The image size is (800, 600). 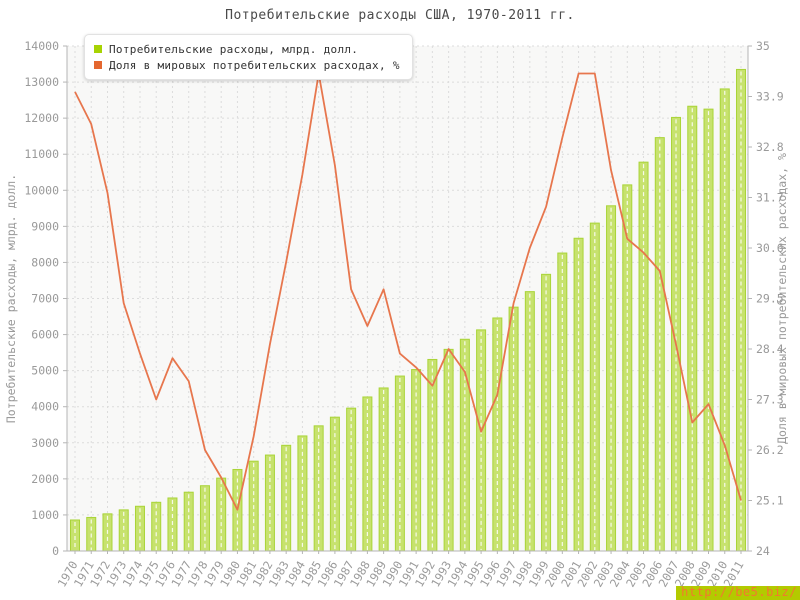 I want to click on left-axis-title: Потребительские расходы, млрд. долл., so click(x=11, y=298).